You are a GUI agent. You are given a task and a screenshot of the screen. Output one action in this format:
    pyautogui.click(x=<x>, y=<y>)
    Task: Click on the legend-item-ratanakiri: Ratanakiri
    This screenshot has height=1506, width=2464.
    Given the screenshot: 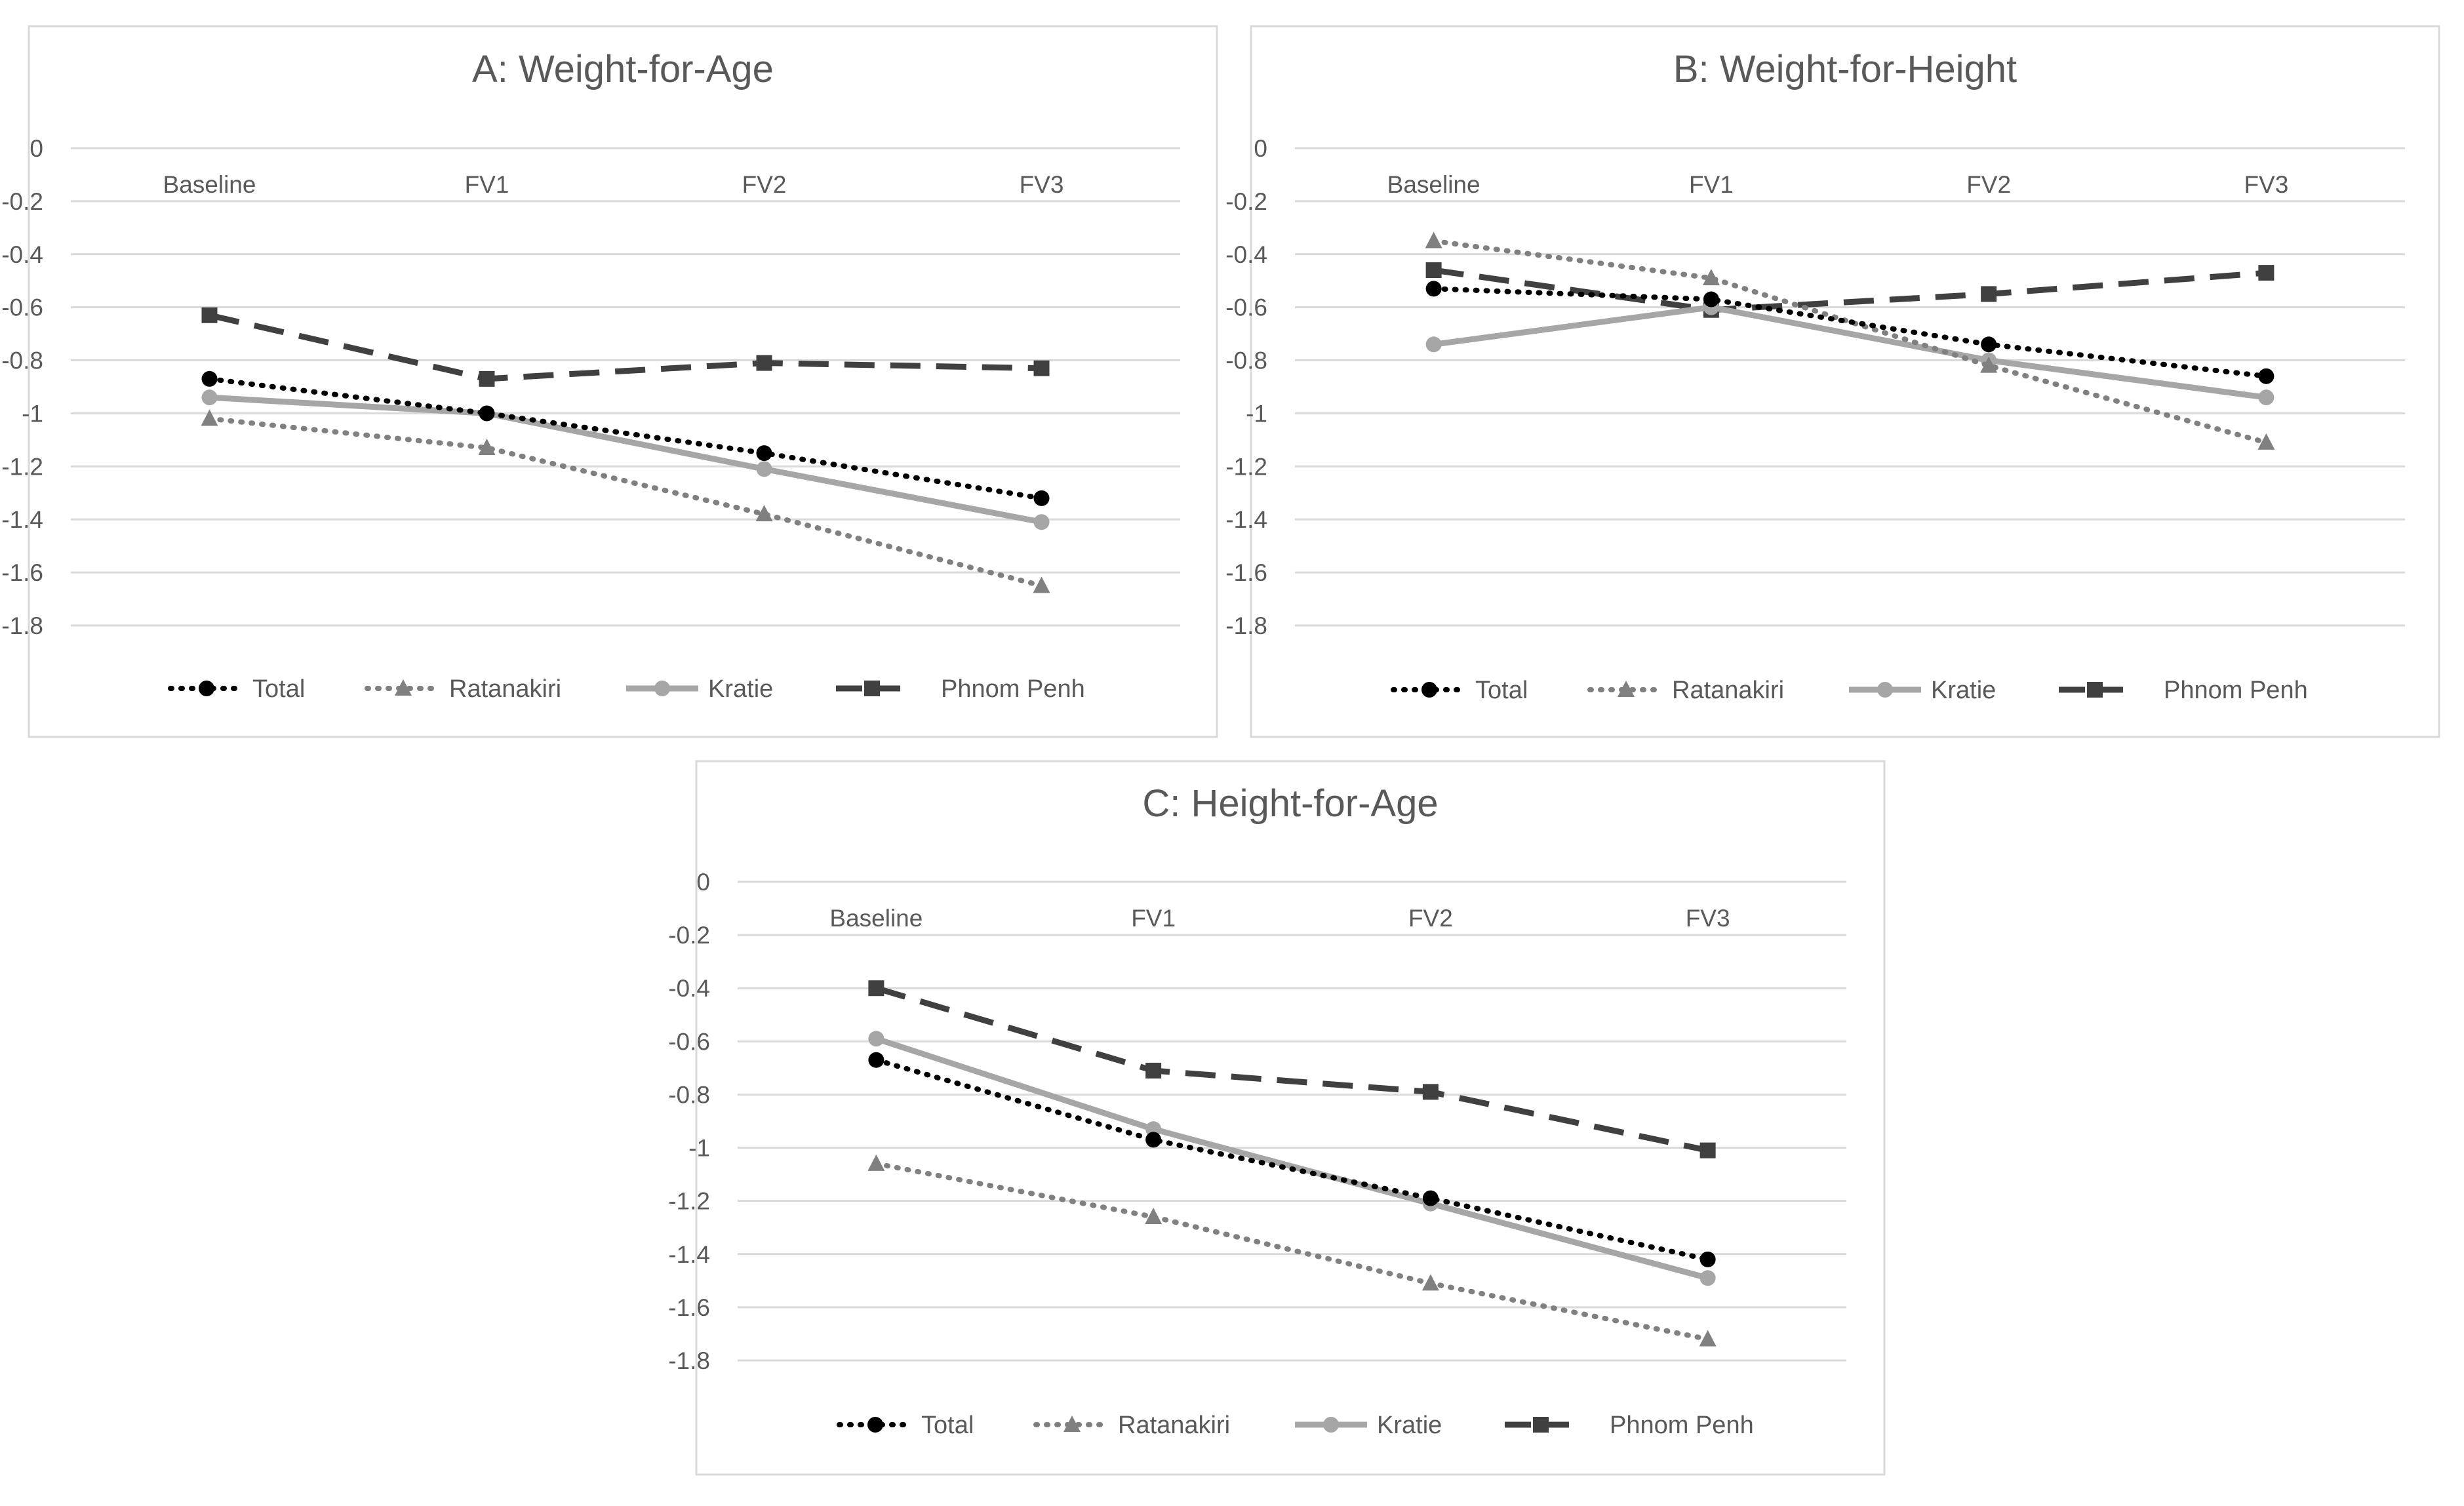 What is the action you would take?
    pyautogui.click(x=463, y=689)
    